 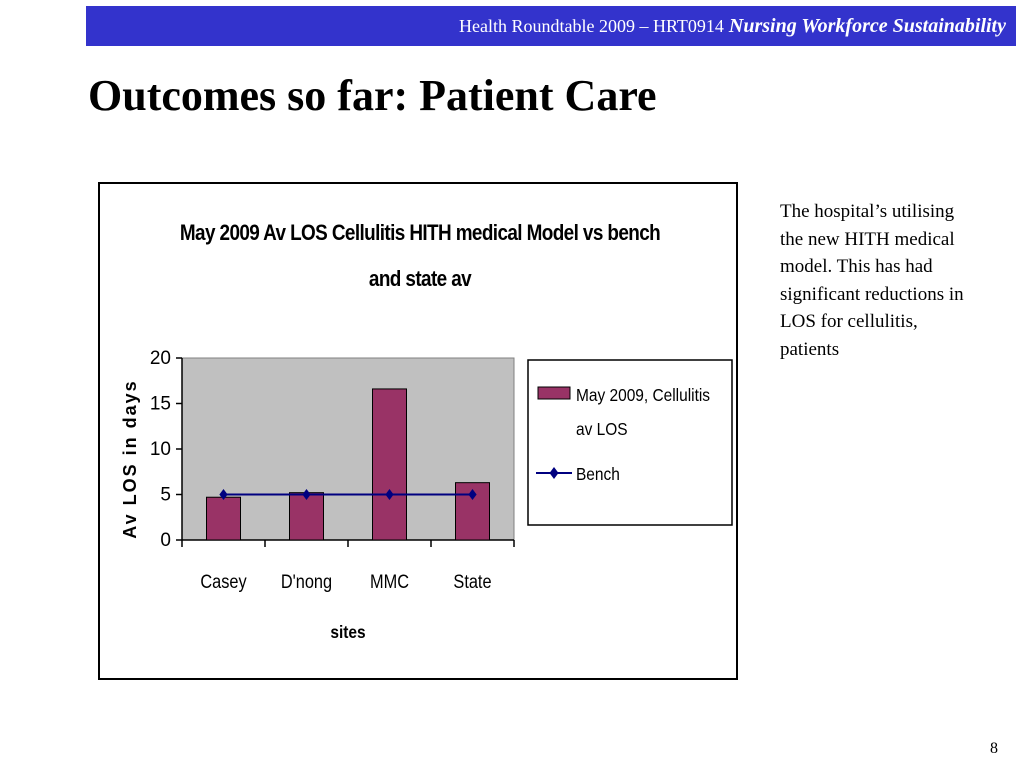 What do you see at coordinates (598, 474) in the screenshot?
I see `legend-label-bench: Bench` at bounding box center [598, 474].